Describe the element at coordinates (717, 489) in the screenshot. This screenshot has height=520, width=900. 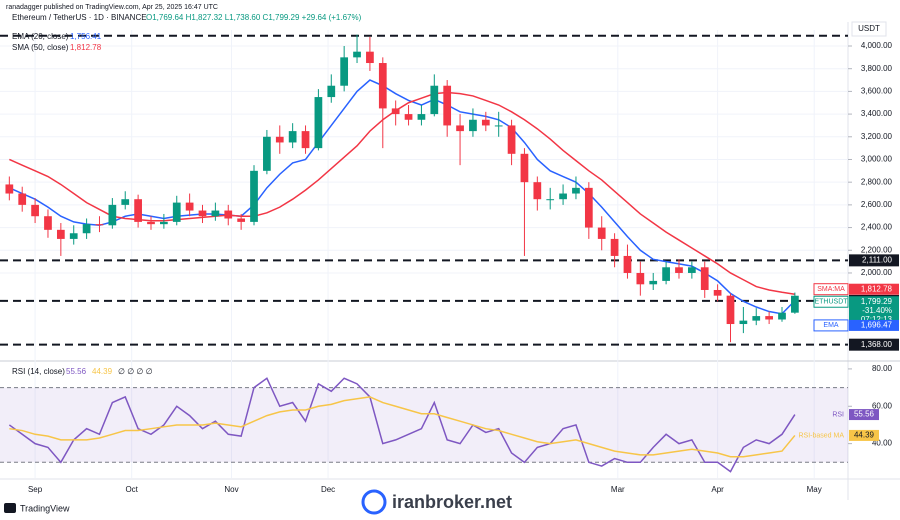
I see `x-tick-label: Apr` at that location.